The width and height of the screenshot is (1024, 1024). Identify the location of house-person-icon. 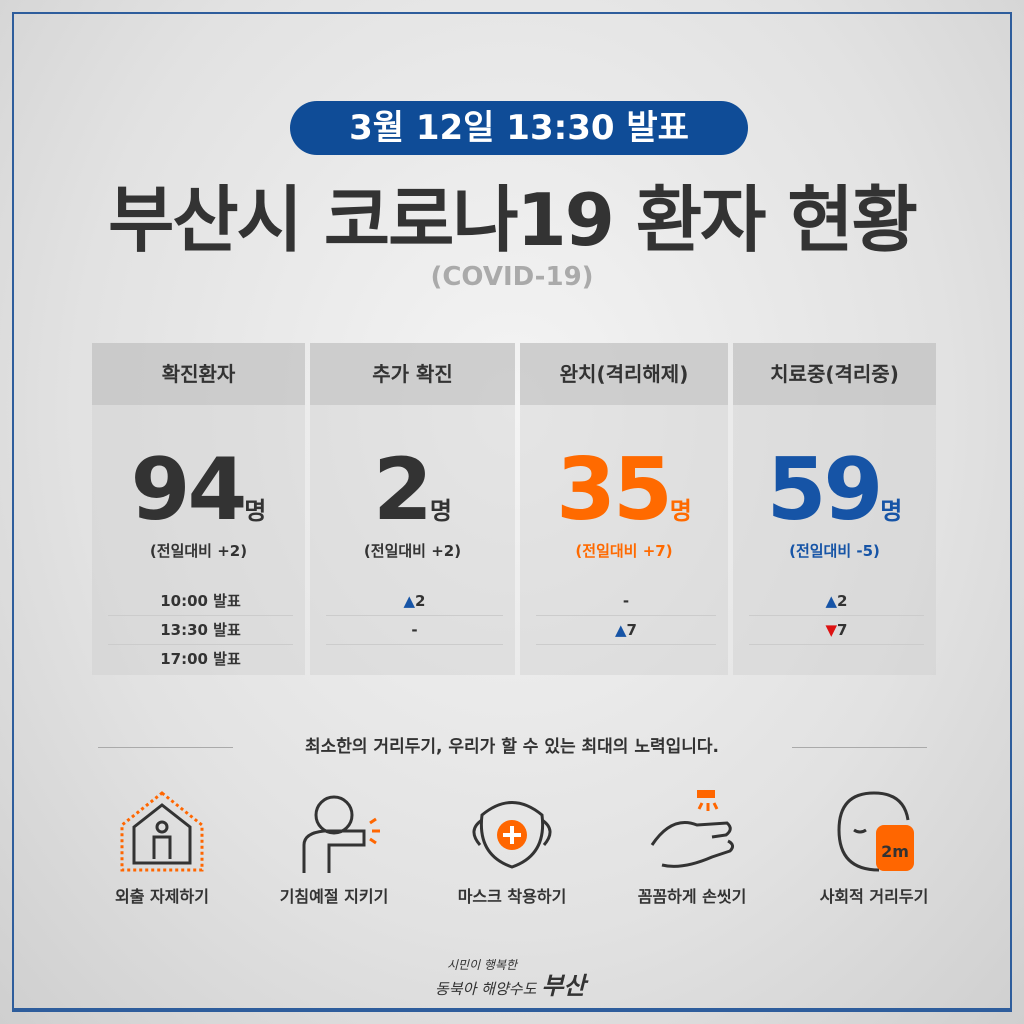
(162, 831).